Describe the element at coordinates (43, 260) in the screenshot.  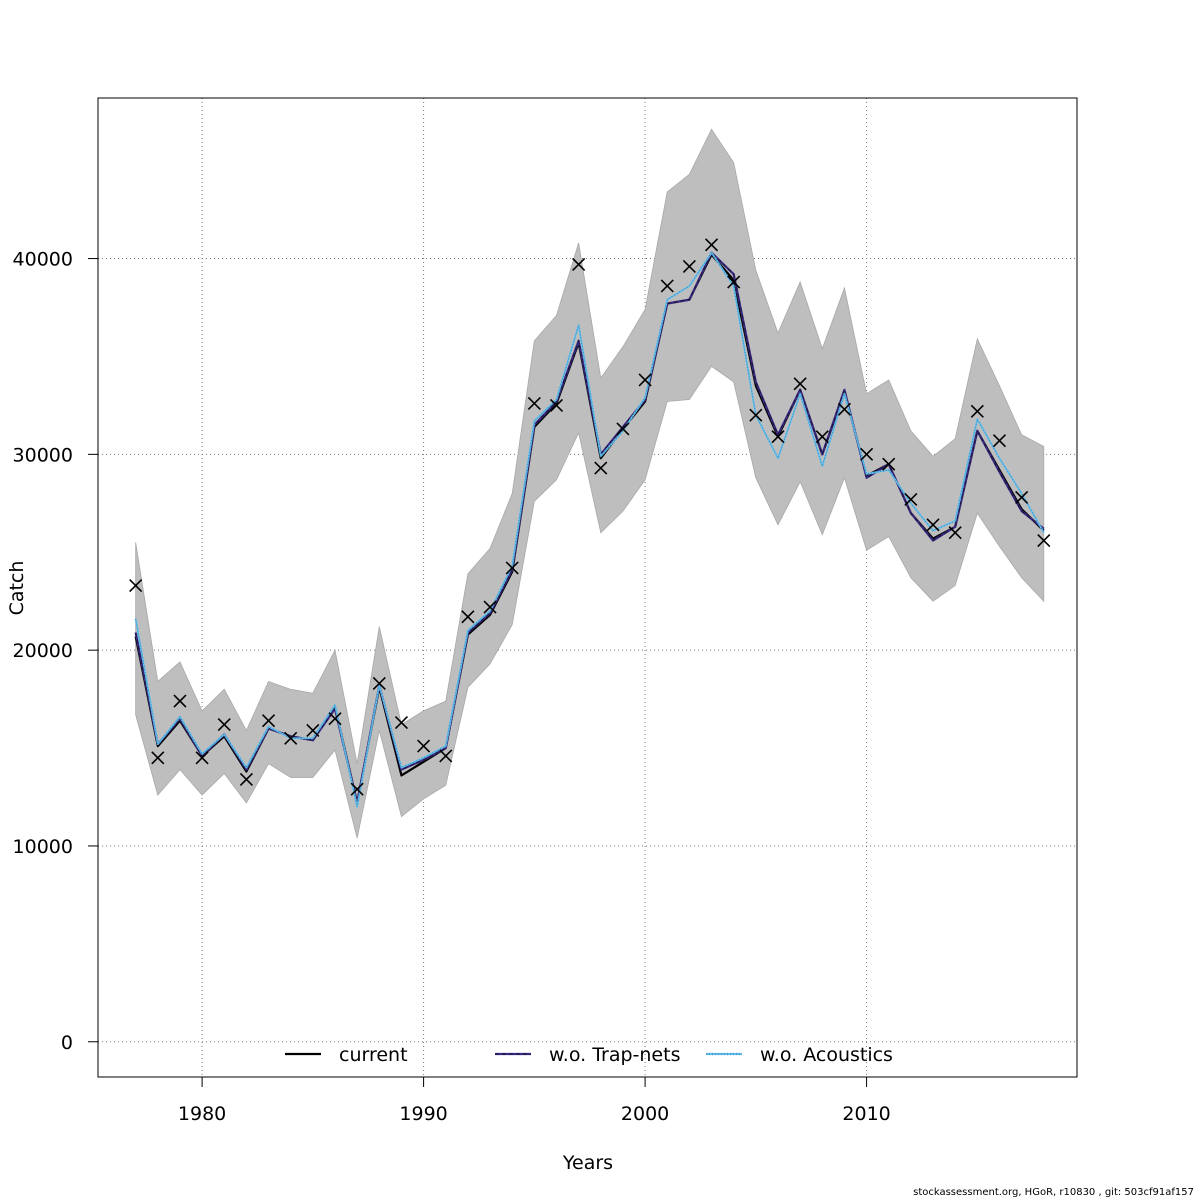
I see `y-tick-label: 40000` at that location.